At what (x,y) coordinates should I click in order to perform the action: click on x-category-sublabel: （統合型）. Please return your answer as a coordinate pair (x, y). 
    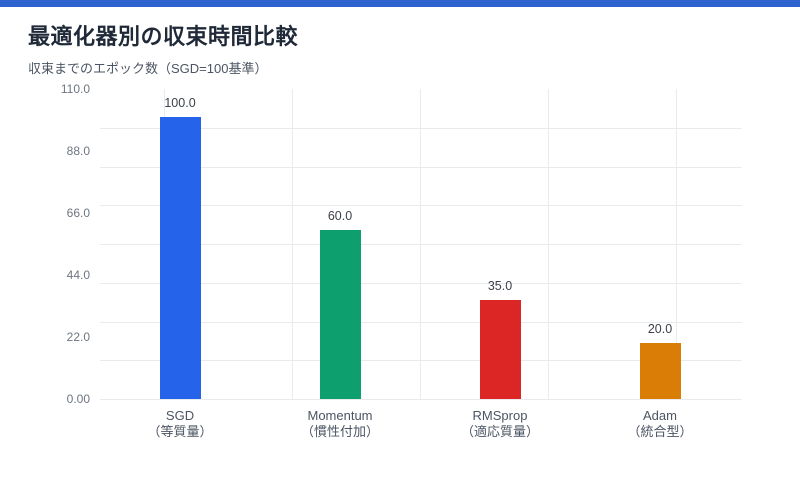
    Looking at the image, I should click on (660, 431).